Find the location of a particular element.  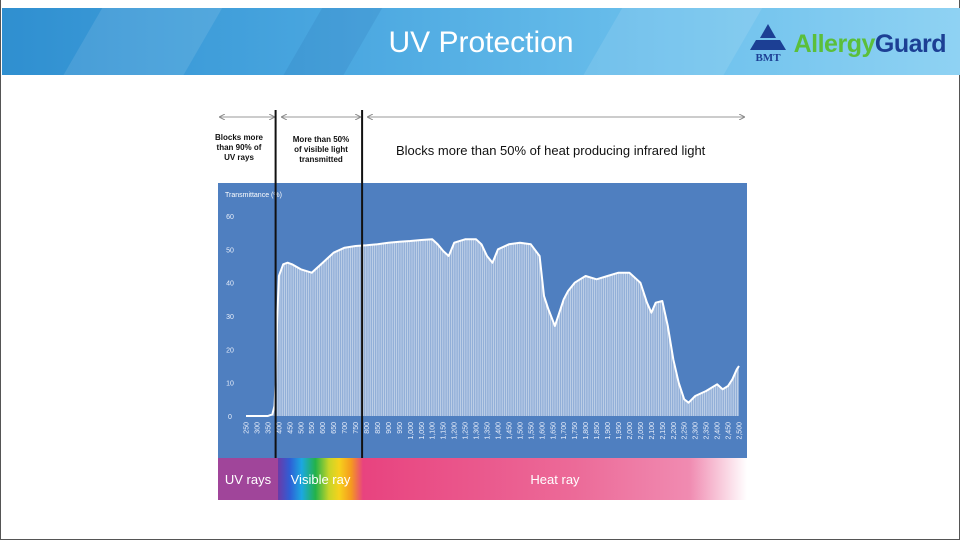

x-tick-label: 2,450 is located at coordinates (729, 431).